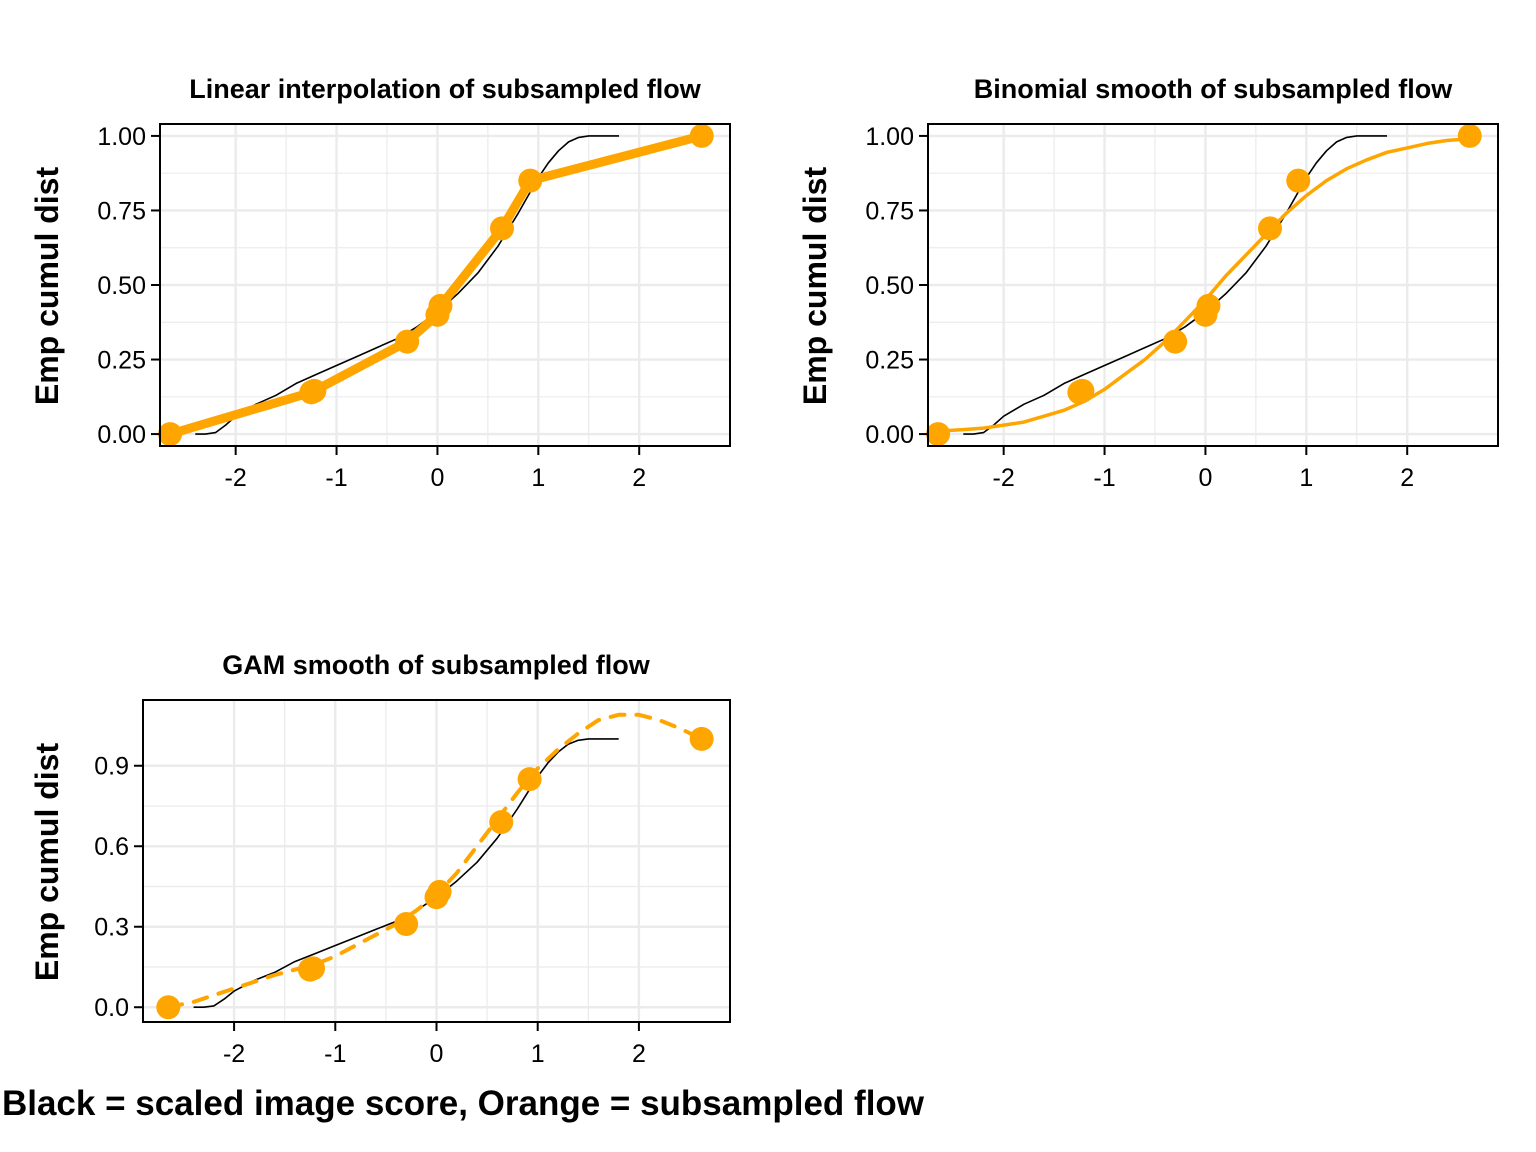  What do you see at coordinates (412, 883) in the screenshot?
I see `plot-area: -2 -1 0 1 2 0.0 0.3 0.6 0.9` at bounding box center [412, 883].